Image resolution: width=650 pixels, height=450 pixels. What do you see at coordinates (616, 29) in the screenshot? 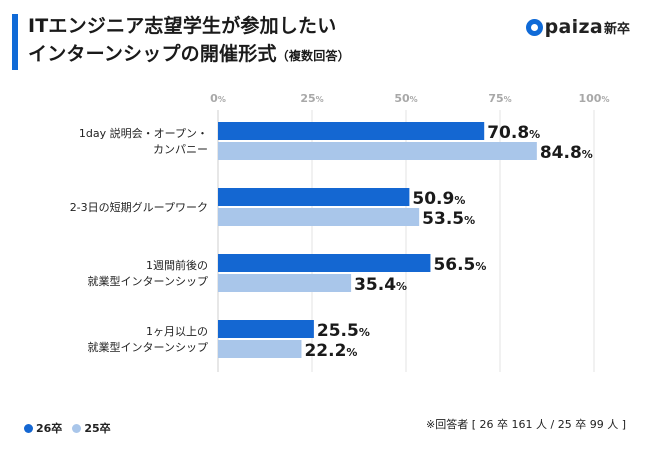
I see `logo-suffix: 新卒` at bounding box center [616, 29].